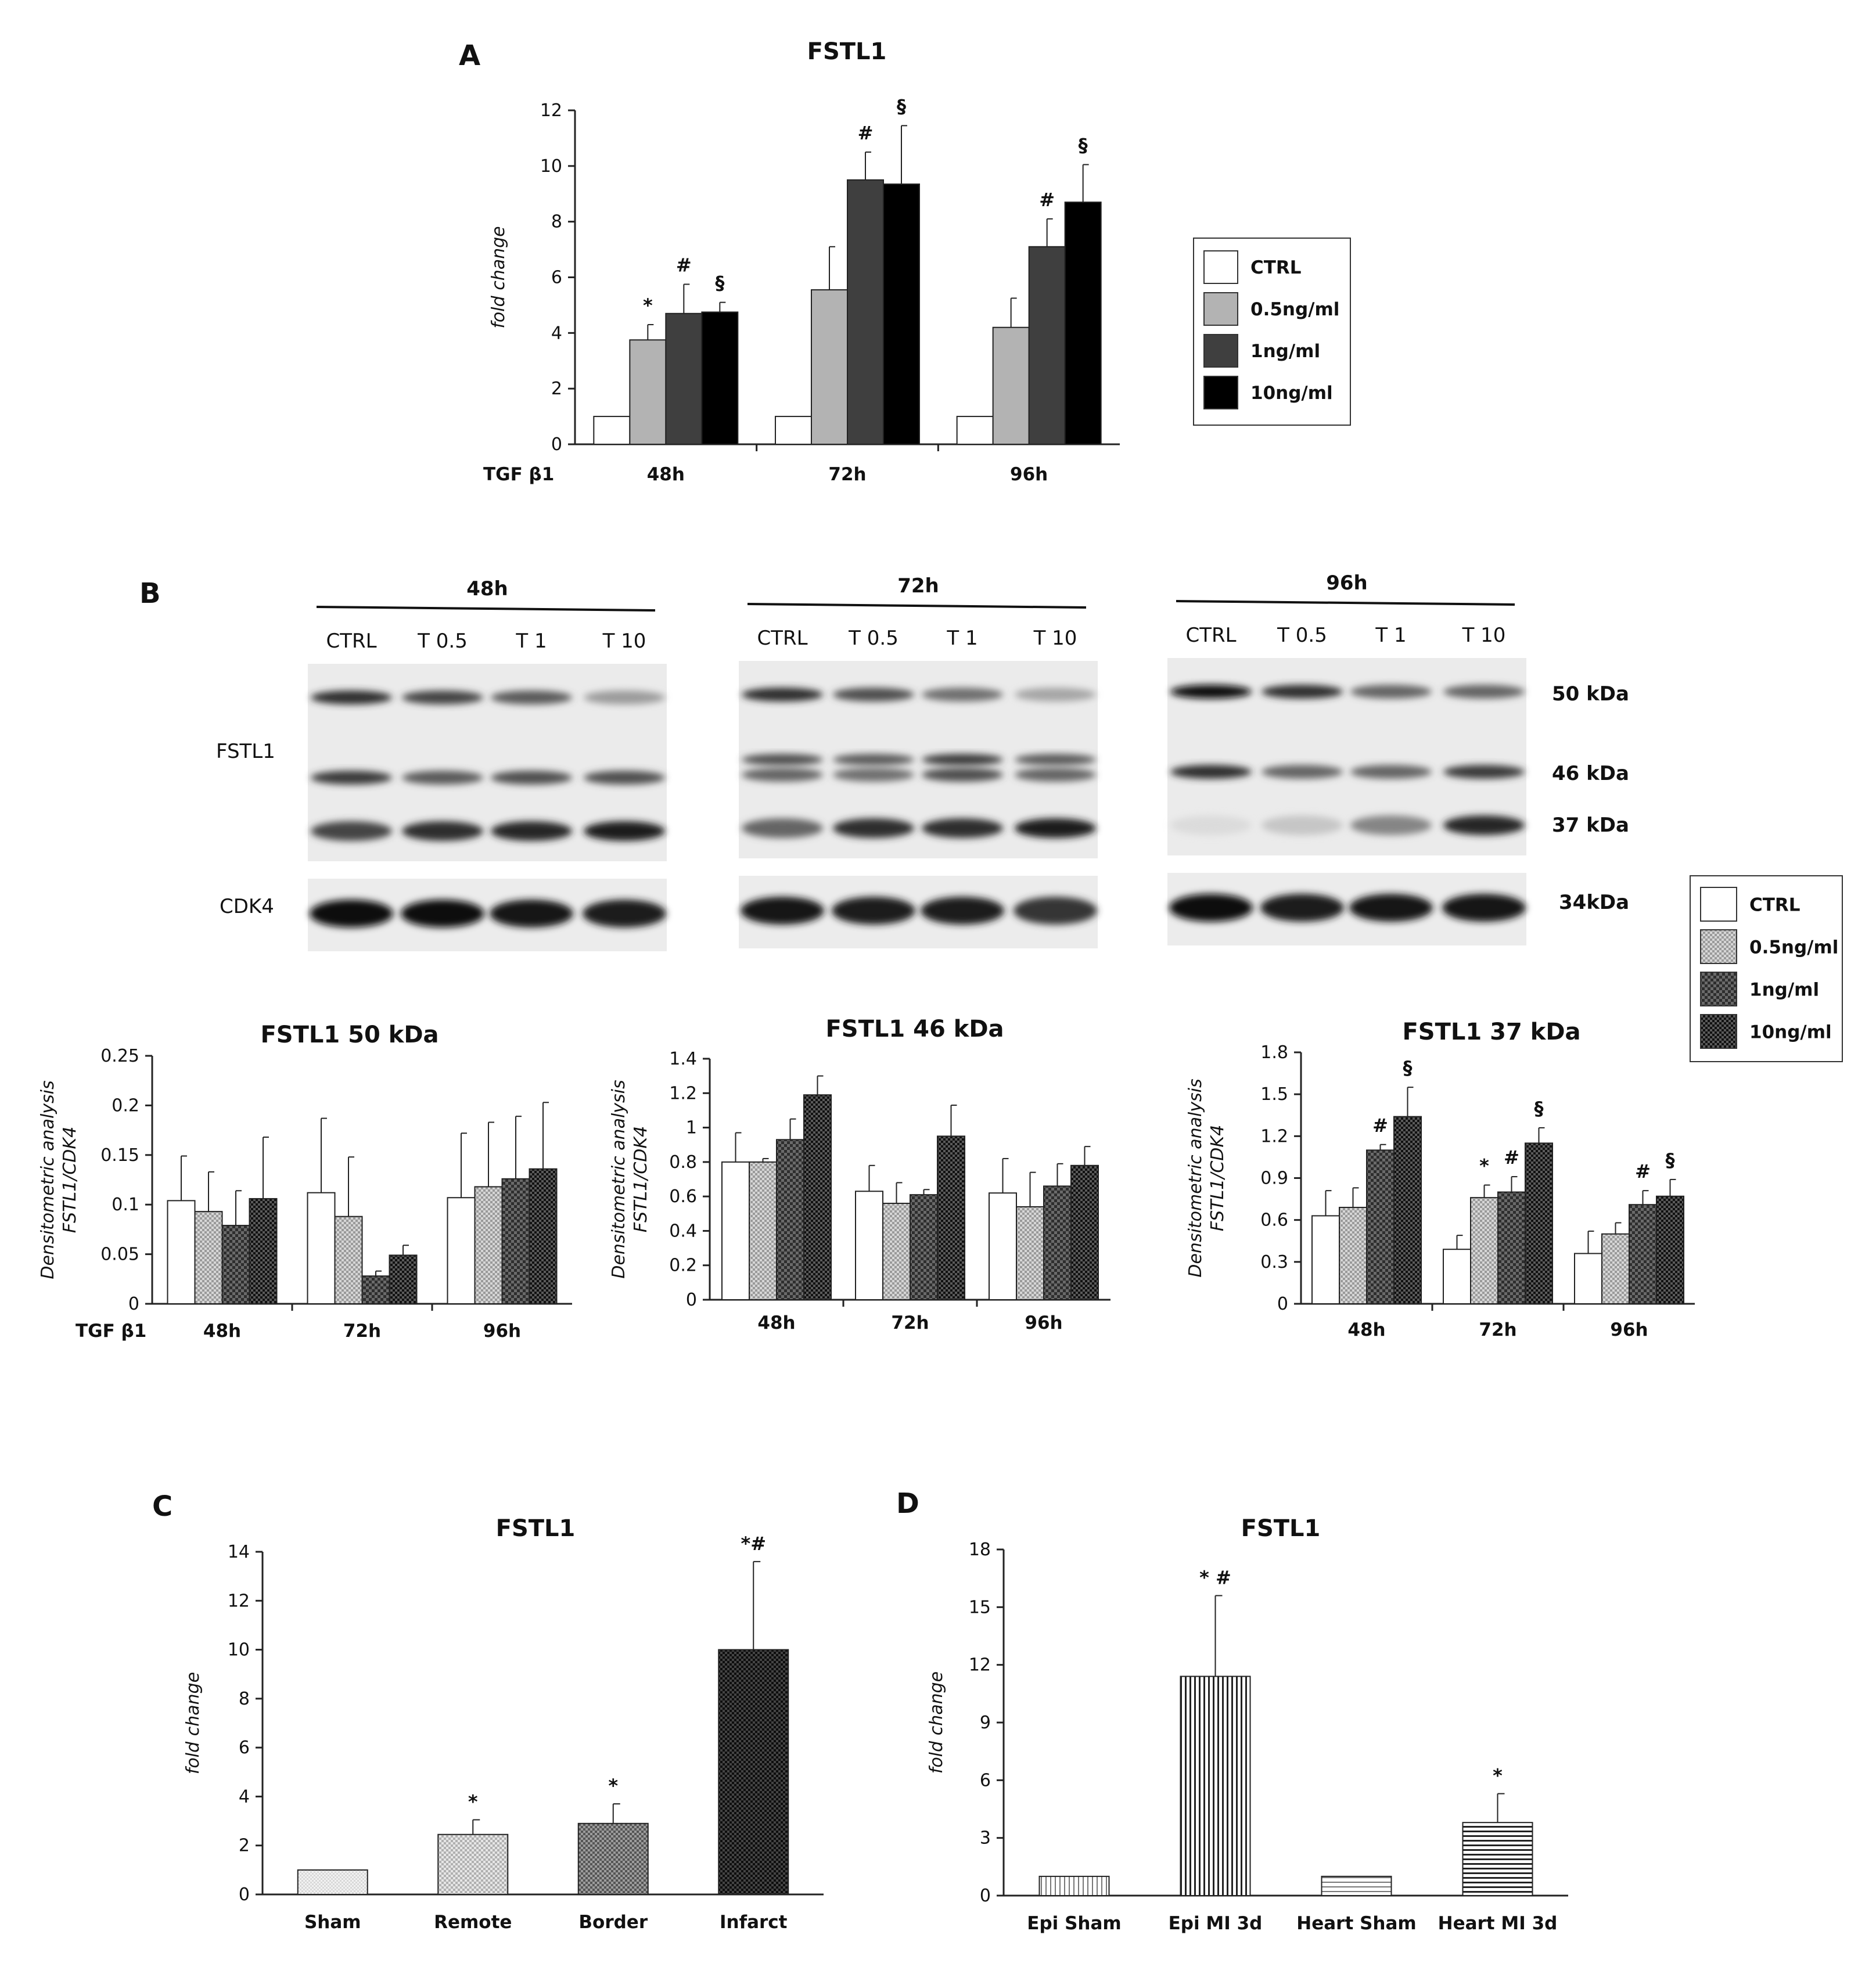 The image size is (1876, 1974). I want to click on bar-0-5ng-ml-96h, so click(1030, 1253).